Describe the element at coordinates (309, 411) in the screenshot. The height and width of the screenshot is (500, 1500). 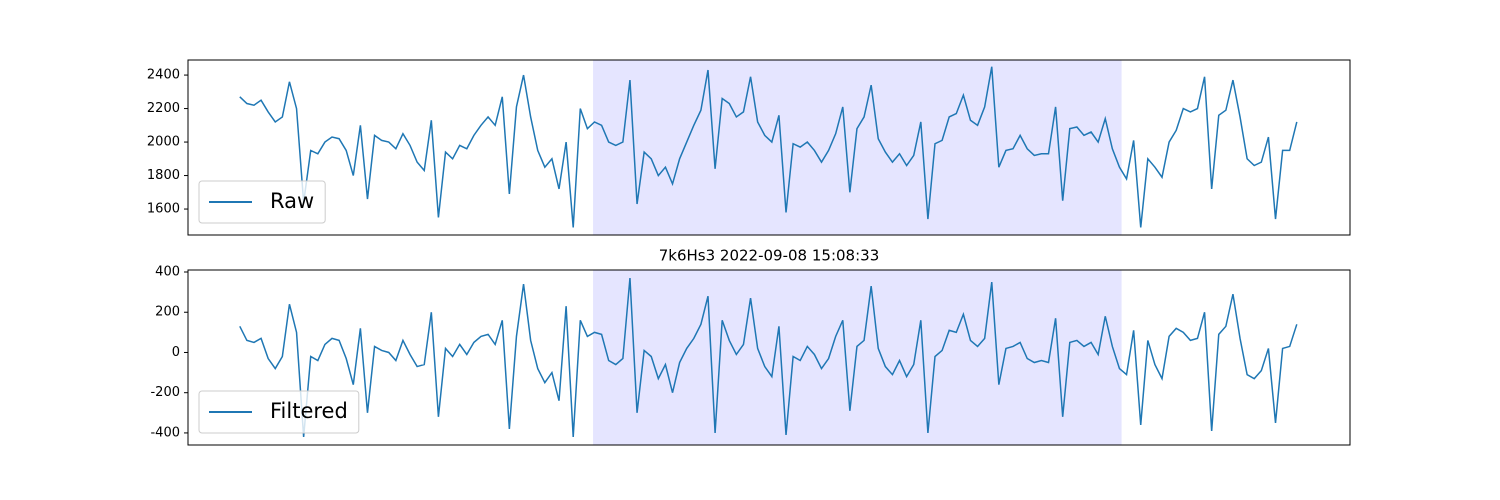
I see `legend-label: Filtered` at that location.